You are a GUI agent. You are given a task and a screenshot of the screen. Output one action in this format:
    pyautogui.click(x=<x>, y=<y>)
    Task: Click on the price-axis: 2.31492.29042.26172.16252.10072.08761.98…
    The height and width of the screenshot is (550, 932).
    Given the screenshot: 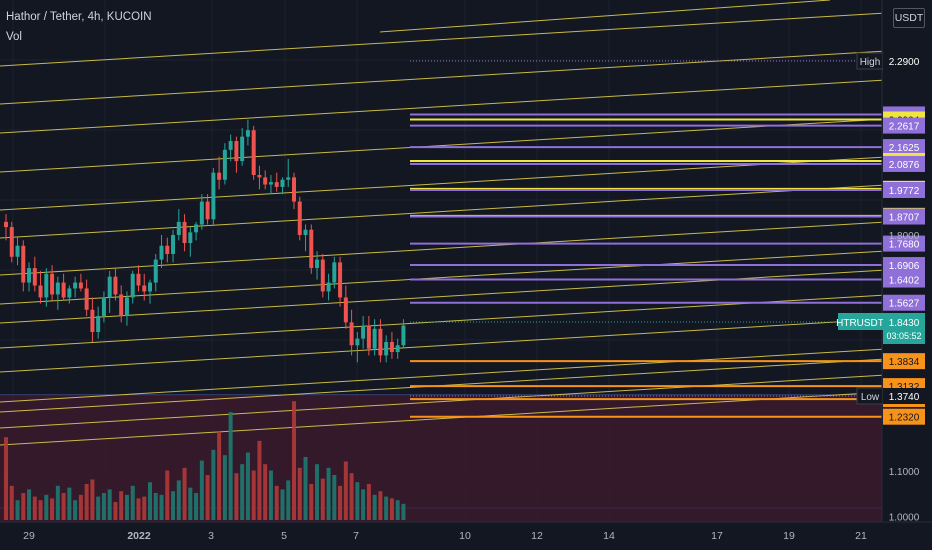 What is the action you would take?
    pyautogui.click(x=880, y=288)
    